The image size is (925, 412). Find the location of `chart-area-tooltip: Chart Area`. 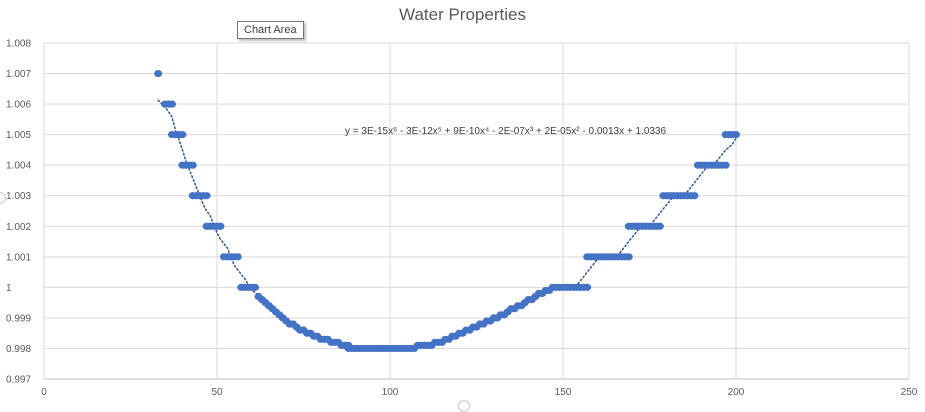

chart-area-tooltip: Chart Area is located at coordinates (270, 30).